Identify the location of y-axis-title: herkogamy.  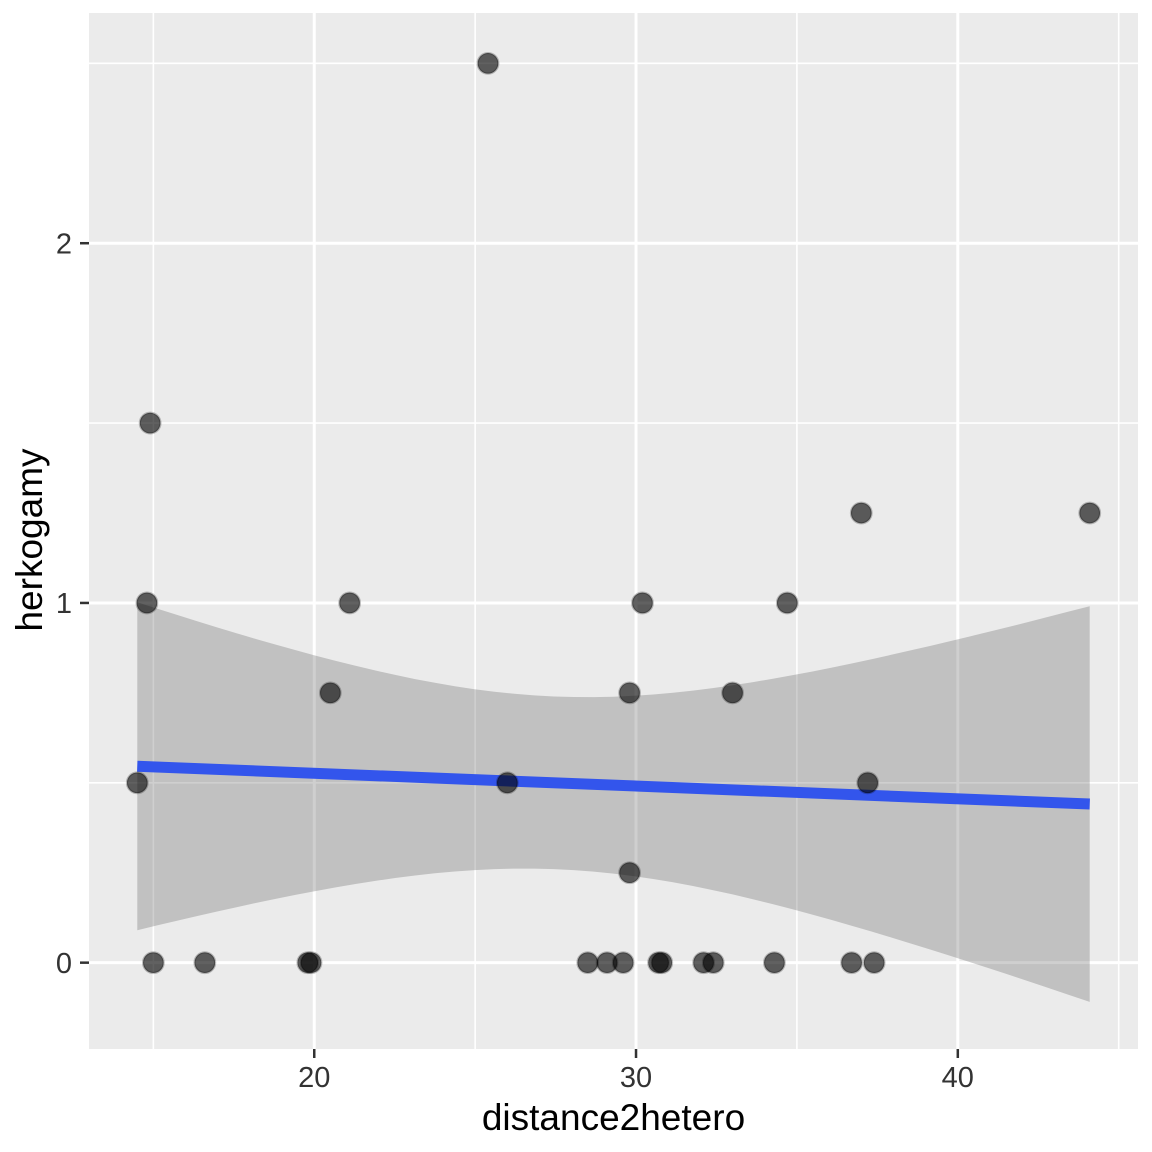
(29, 540).